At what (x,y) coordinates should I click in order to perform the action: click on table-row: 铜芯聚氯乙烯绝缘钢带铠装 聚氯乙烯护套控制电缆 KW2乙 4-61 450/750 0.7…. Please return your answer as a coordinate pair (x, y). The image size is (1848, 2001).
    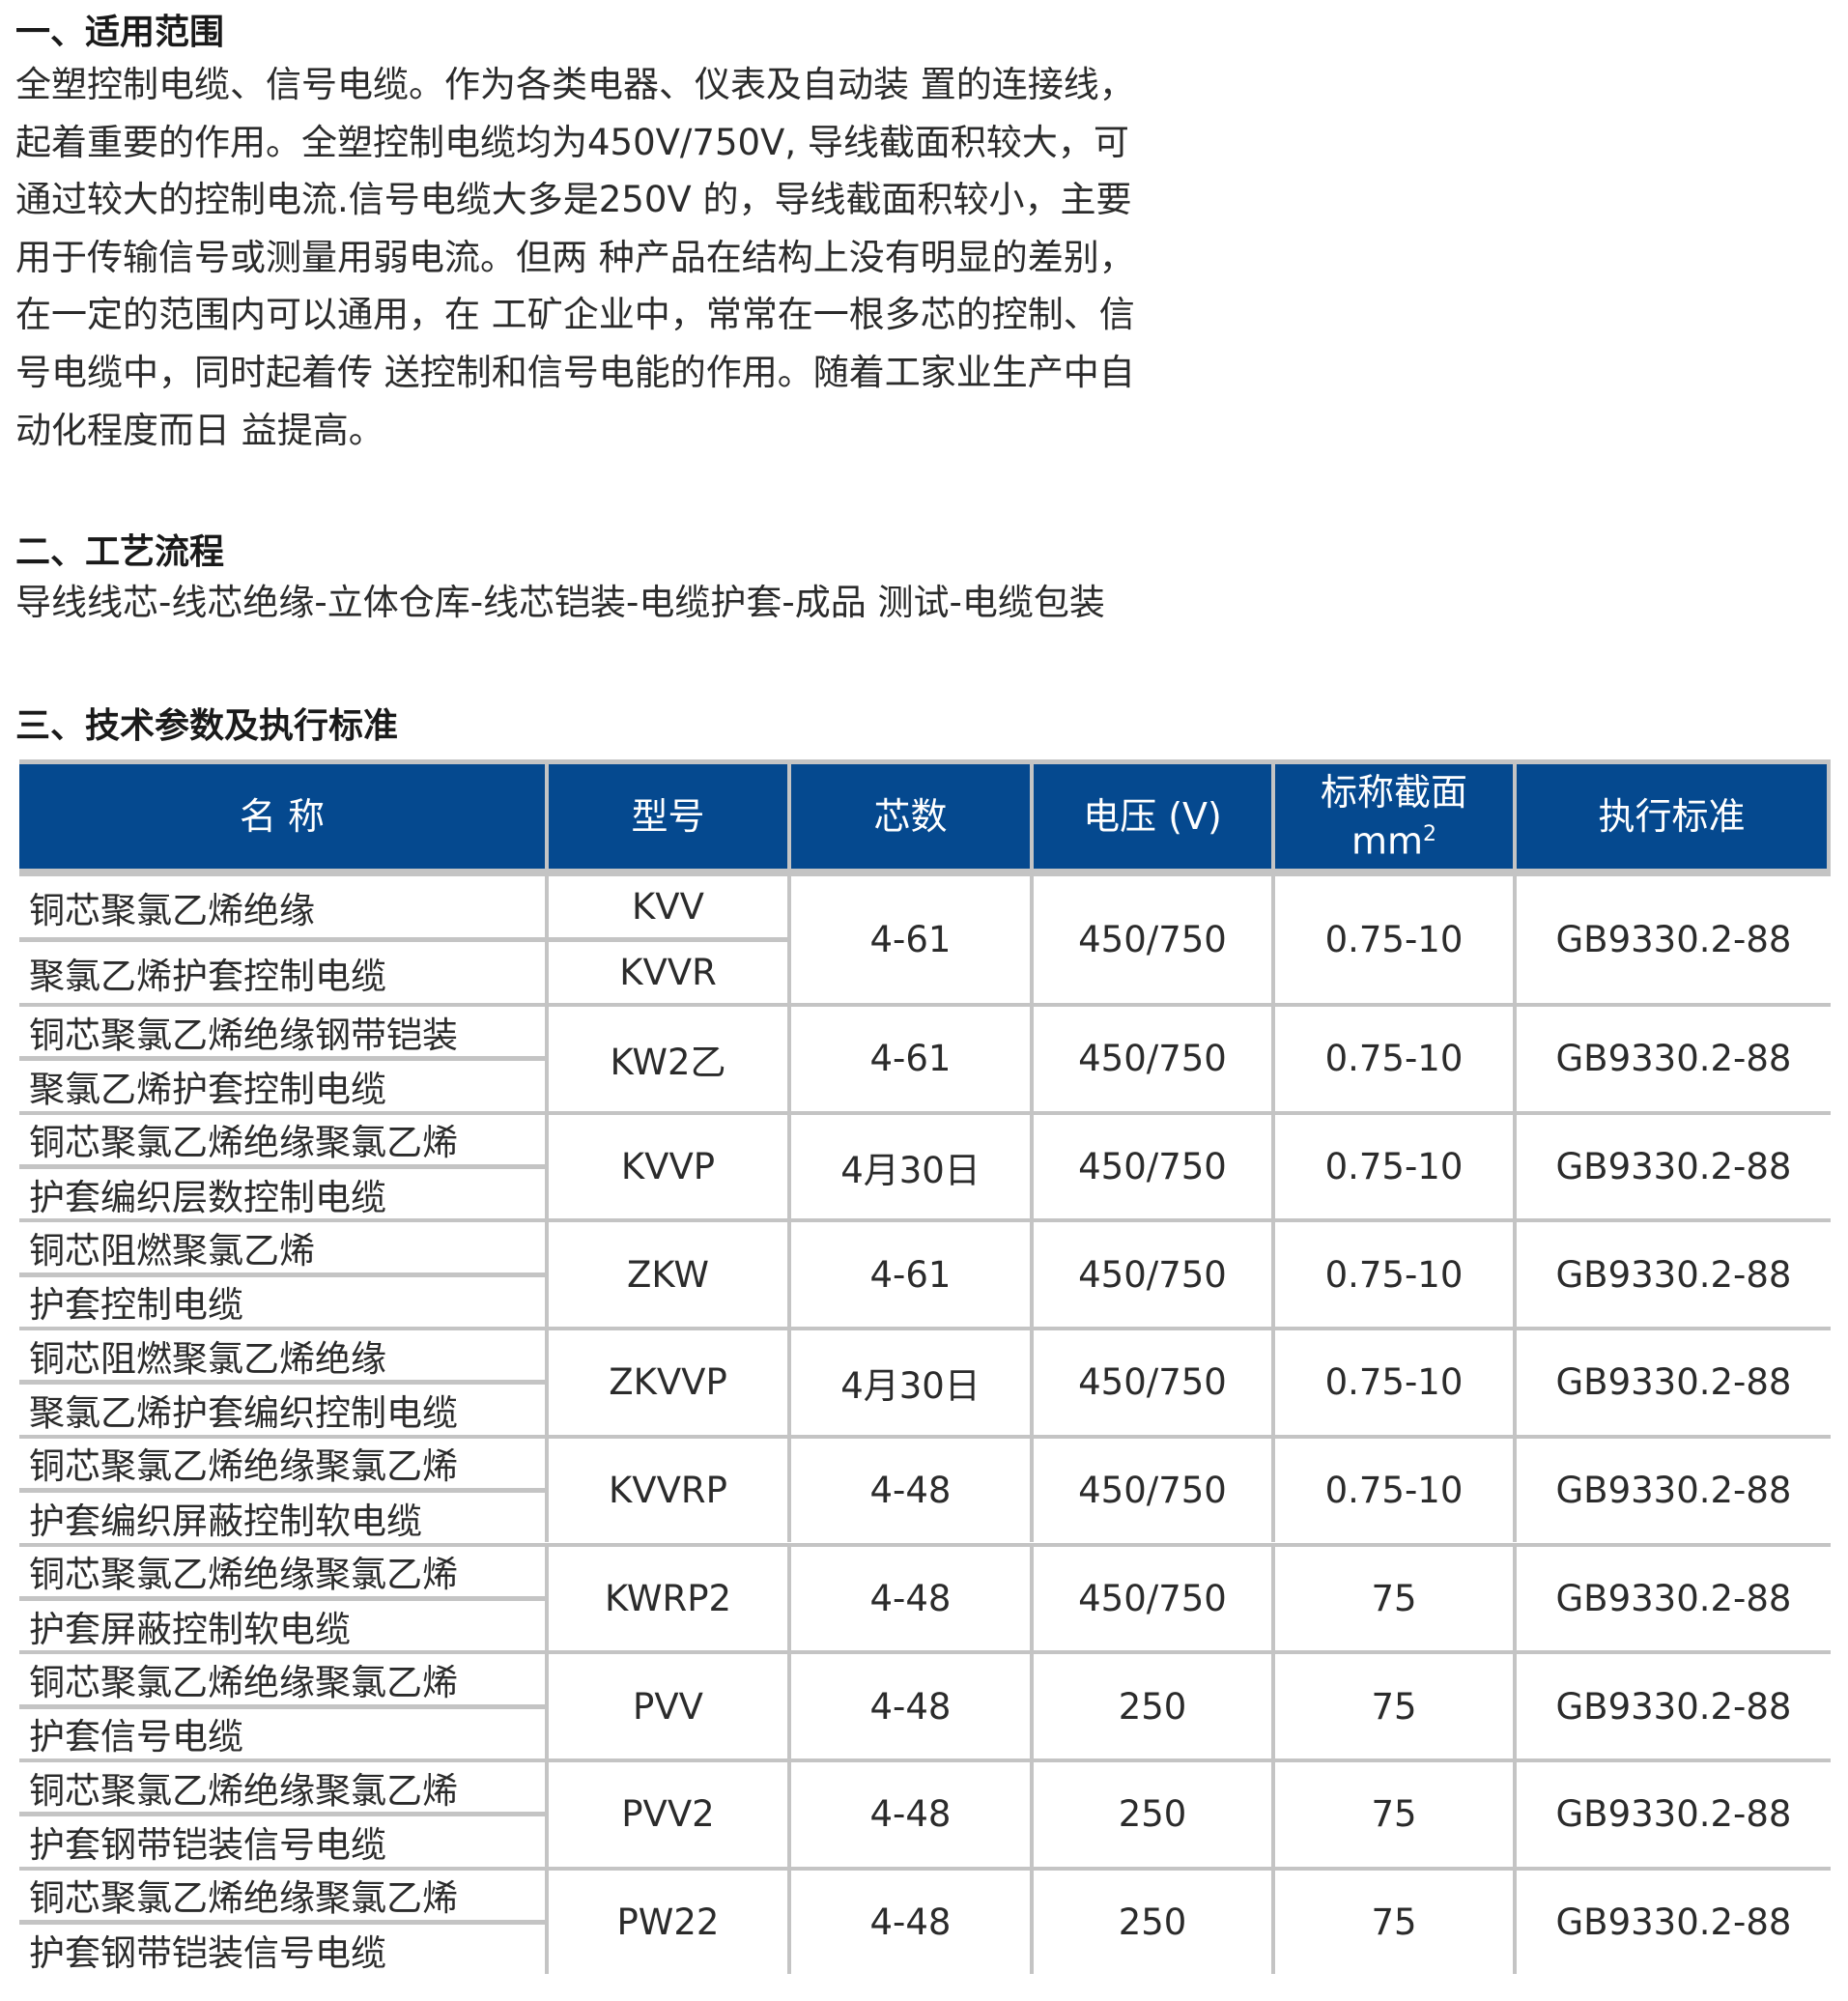
    Looking at the image, I should click on (925, 1057).